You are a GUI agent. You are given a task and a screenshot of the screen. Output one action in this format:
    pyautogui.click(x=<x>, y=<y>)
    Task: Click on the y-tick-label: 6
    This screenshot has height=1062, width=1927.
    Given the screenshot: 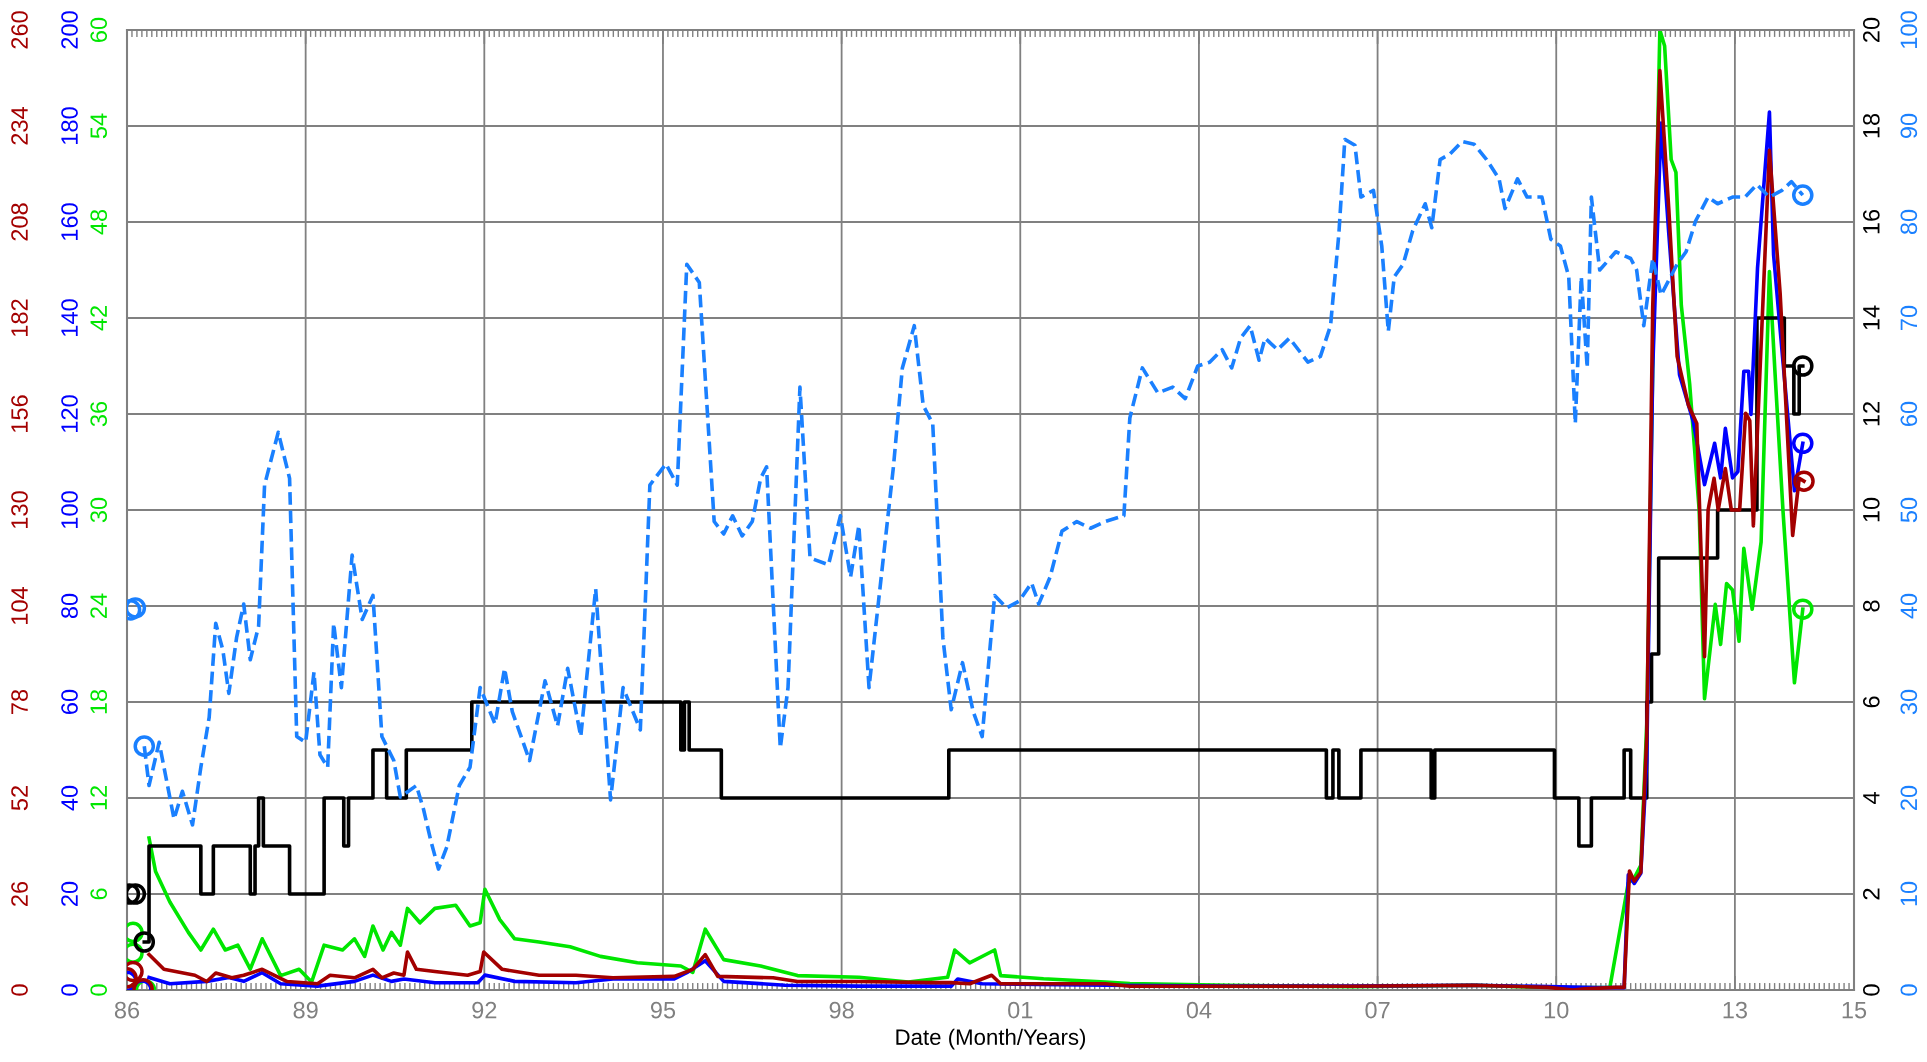 What is the action you would take?
    pyautogui.click(x=99, y=894)
    